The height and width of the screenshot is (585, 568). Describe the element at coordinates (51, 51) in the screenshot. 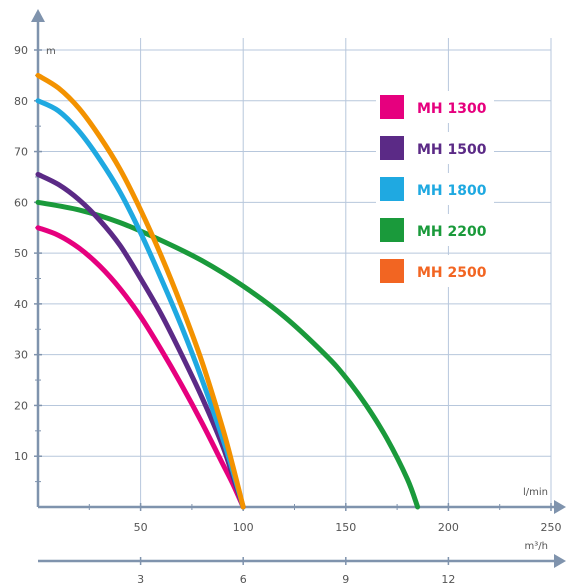

I see `y-unit-label: m` at that location.